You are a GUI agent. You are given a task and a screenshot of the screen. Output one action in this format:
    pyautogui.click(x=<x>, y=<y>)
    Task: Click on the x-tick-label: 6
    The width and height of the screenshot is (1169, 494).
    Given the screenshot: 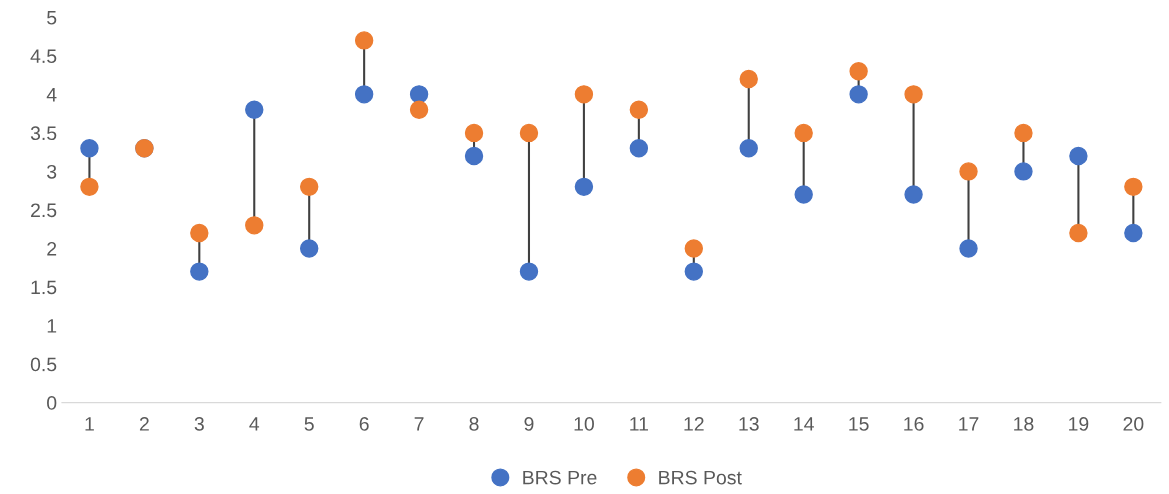 What is the action you would take?
    pyautogui.click(x=364, y=424)
    